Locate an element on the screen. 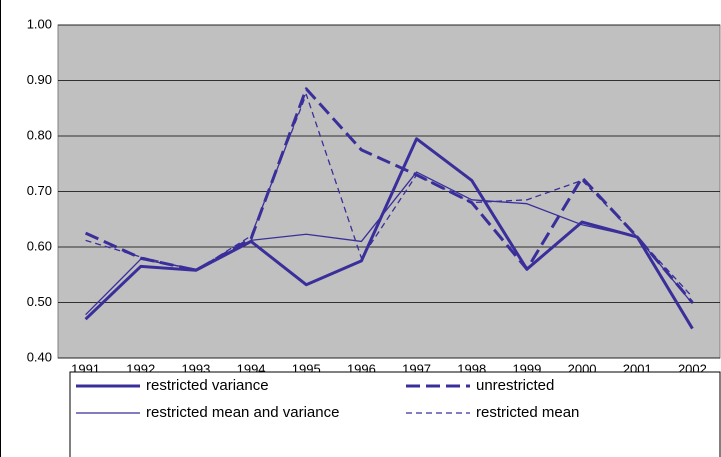 The image size is (721, 457). legend-label: restricted mean and variance is located at coordinates (242, 412).